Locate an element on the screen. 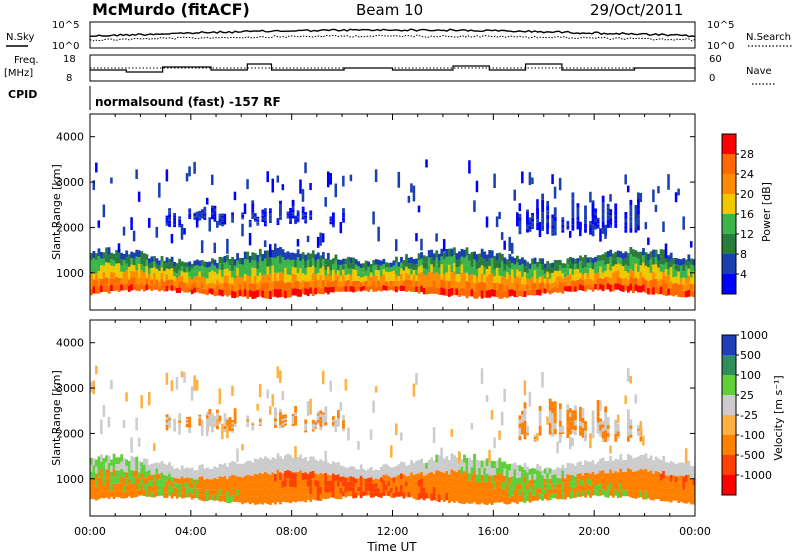 This screenshot has width=800, height=554. colorbar-tick-label: 25 is located at coordinates (747, 395).